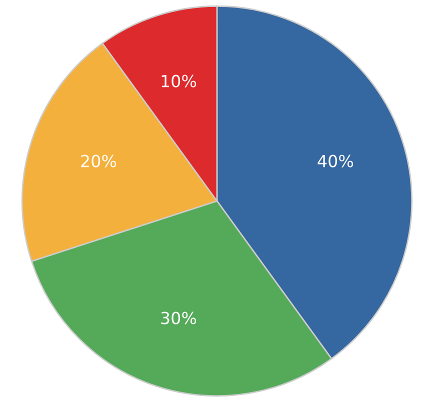 Image resolution: width=442 pixels, height=402 pixels. Describe the element at coordinates (98, 161) in the screenshot. I see `data-label: 20%` at that location.